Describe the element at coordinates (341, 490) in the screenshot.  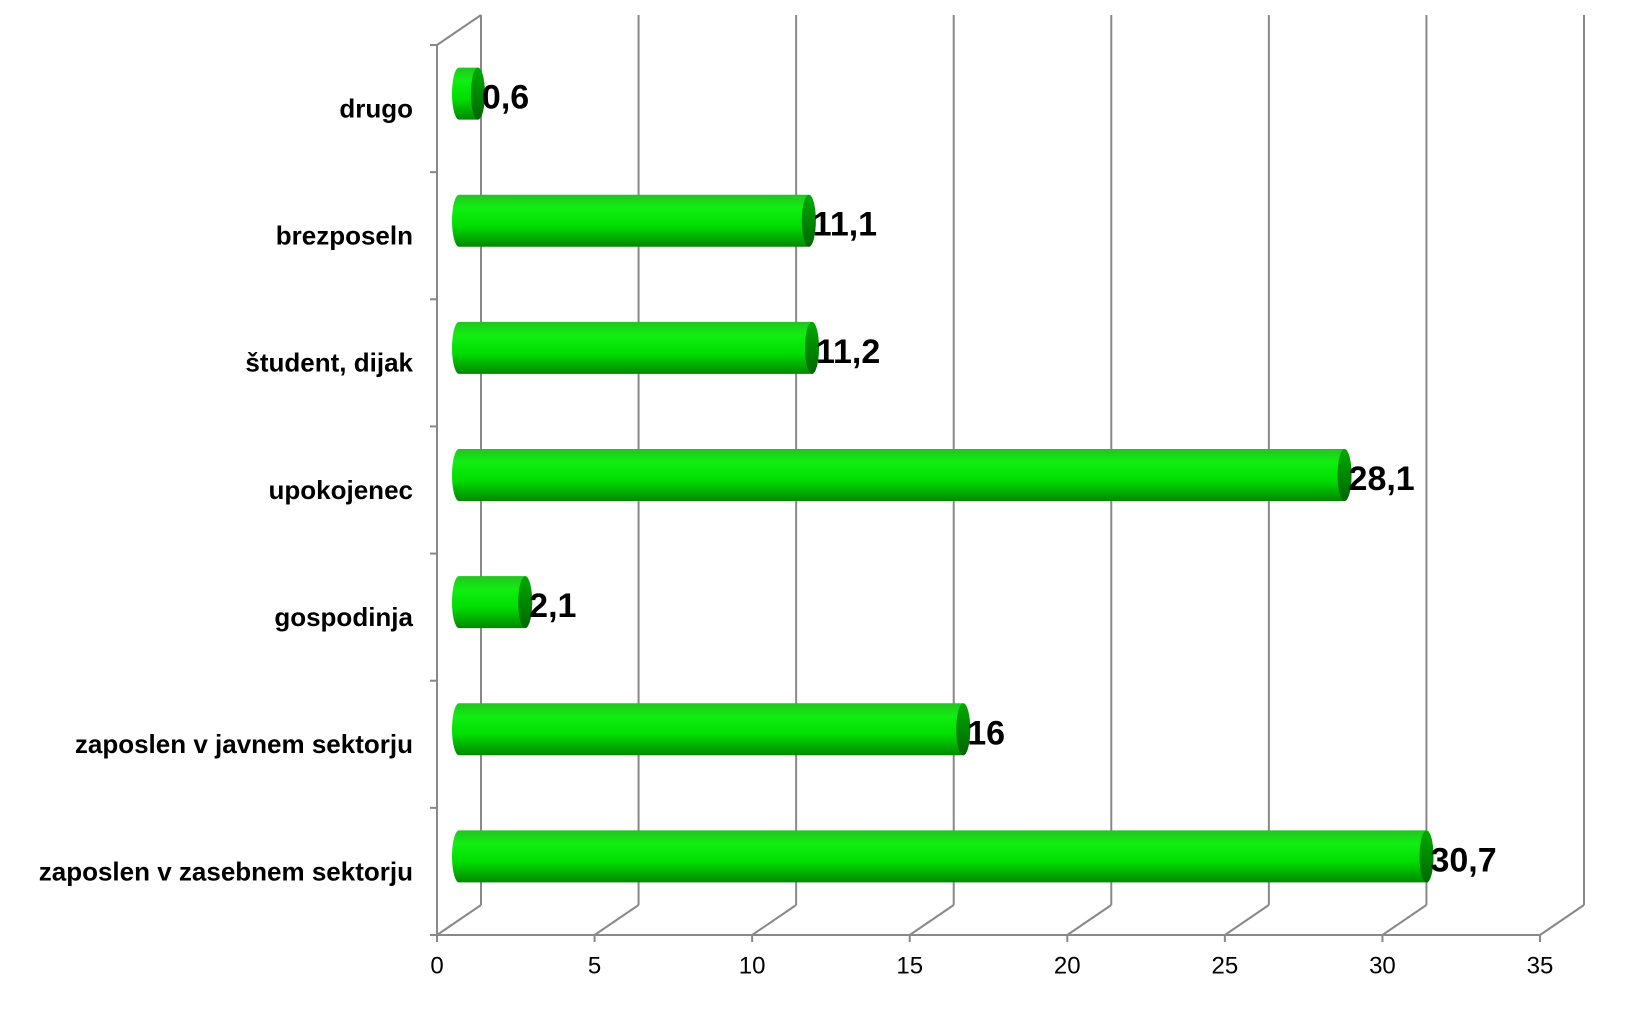
I see `y-tick-label: upokojenec` at that location.